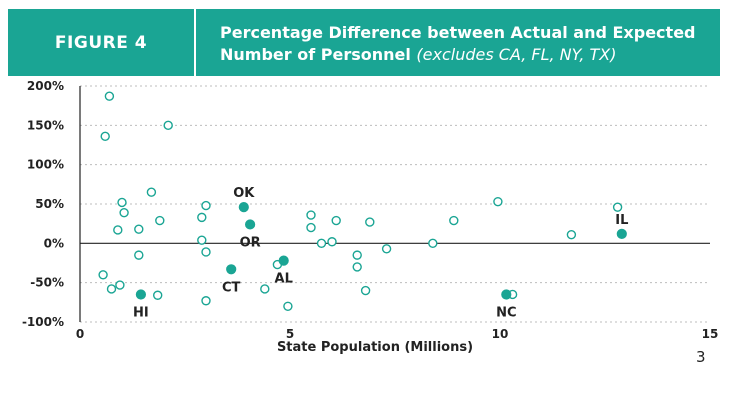 This screenshot has width=736, height=405. I want to click on point-label: NC, so click(506, 312).